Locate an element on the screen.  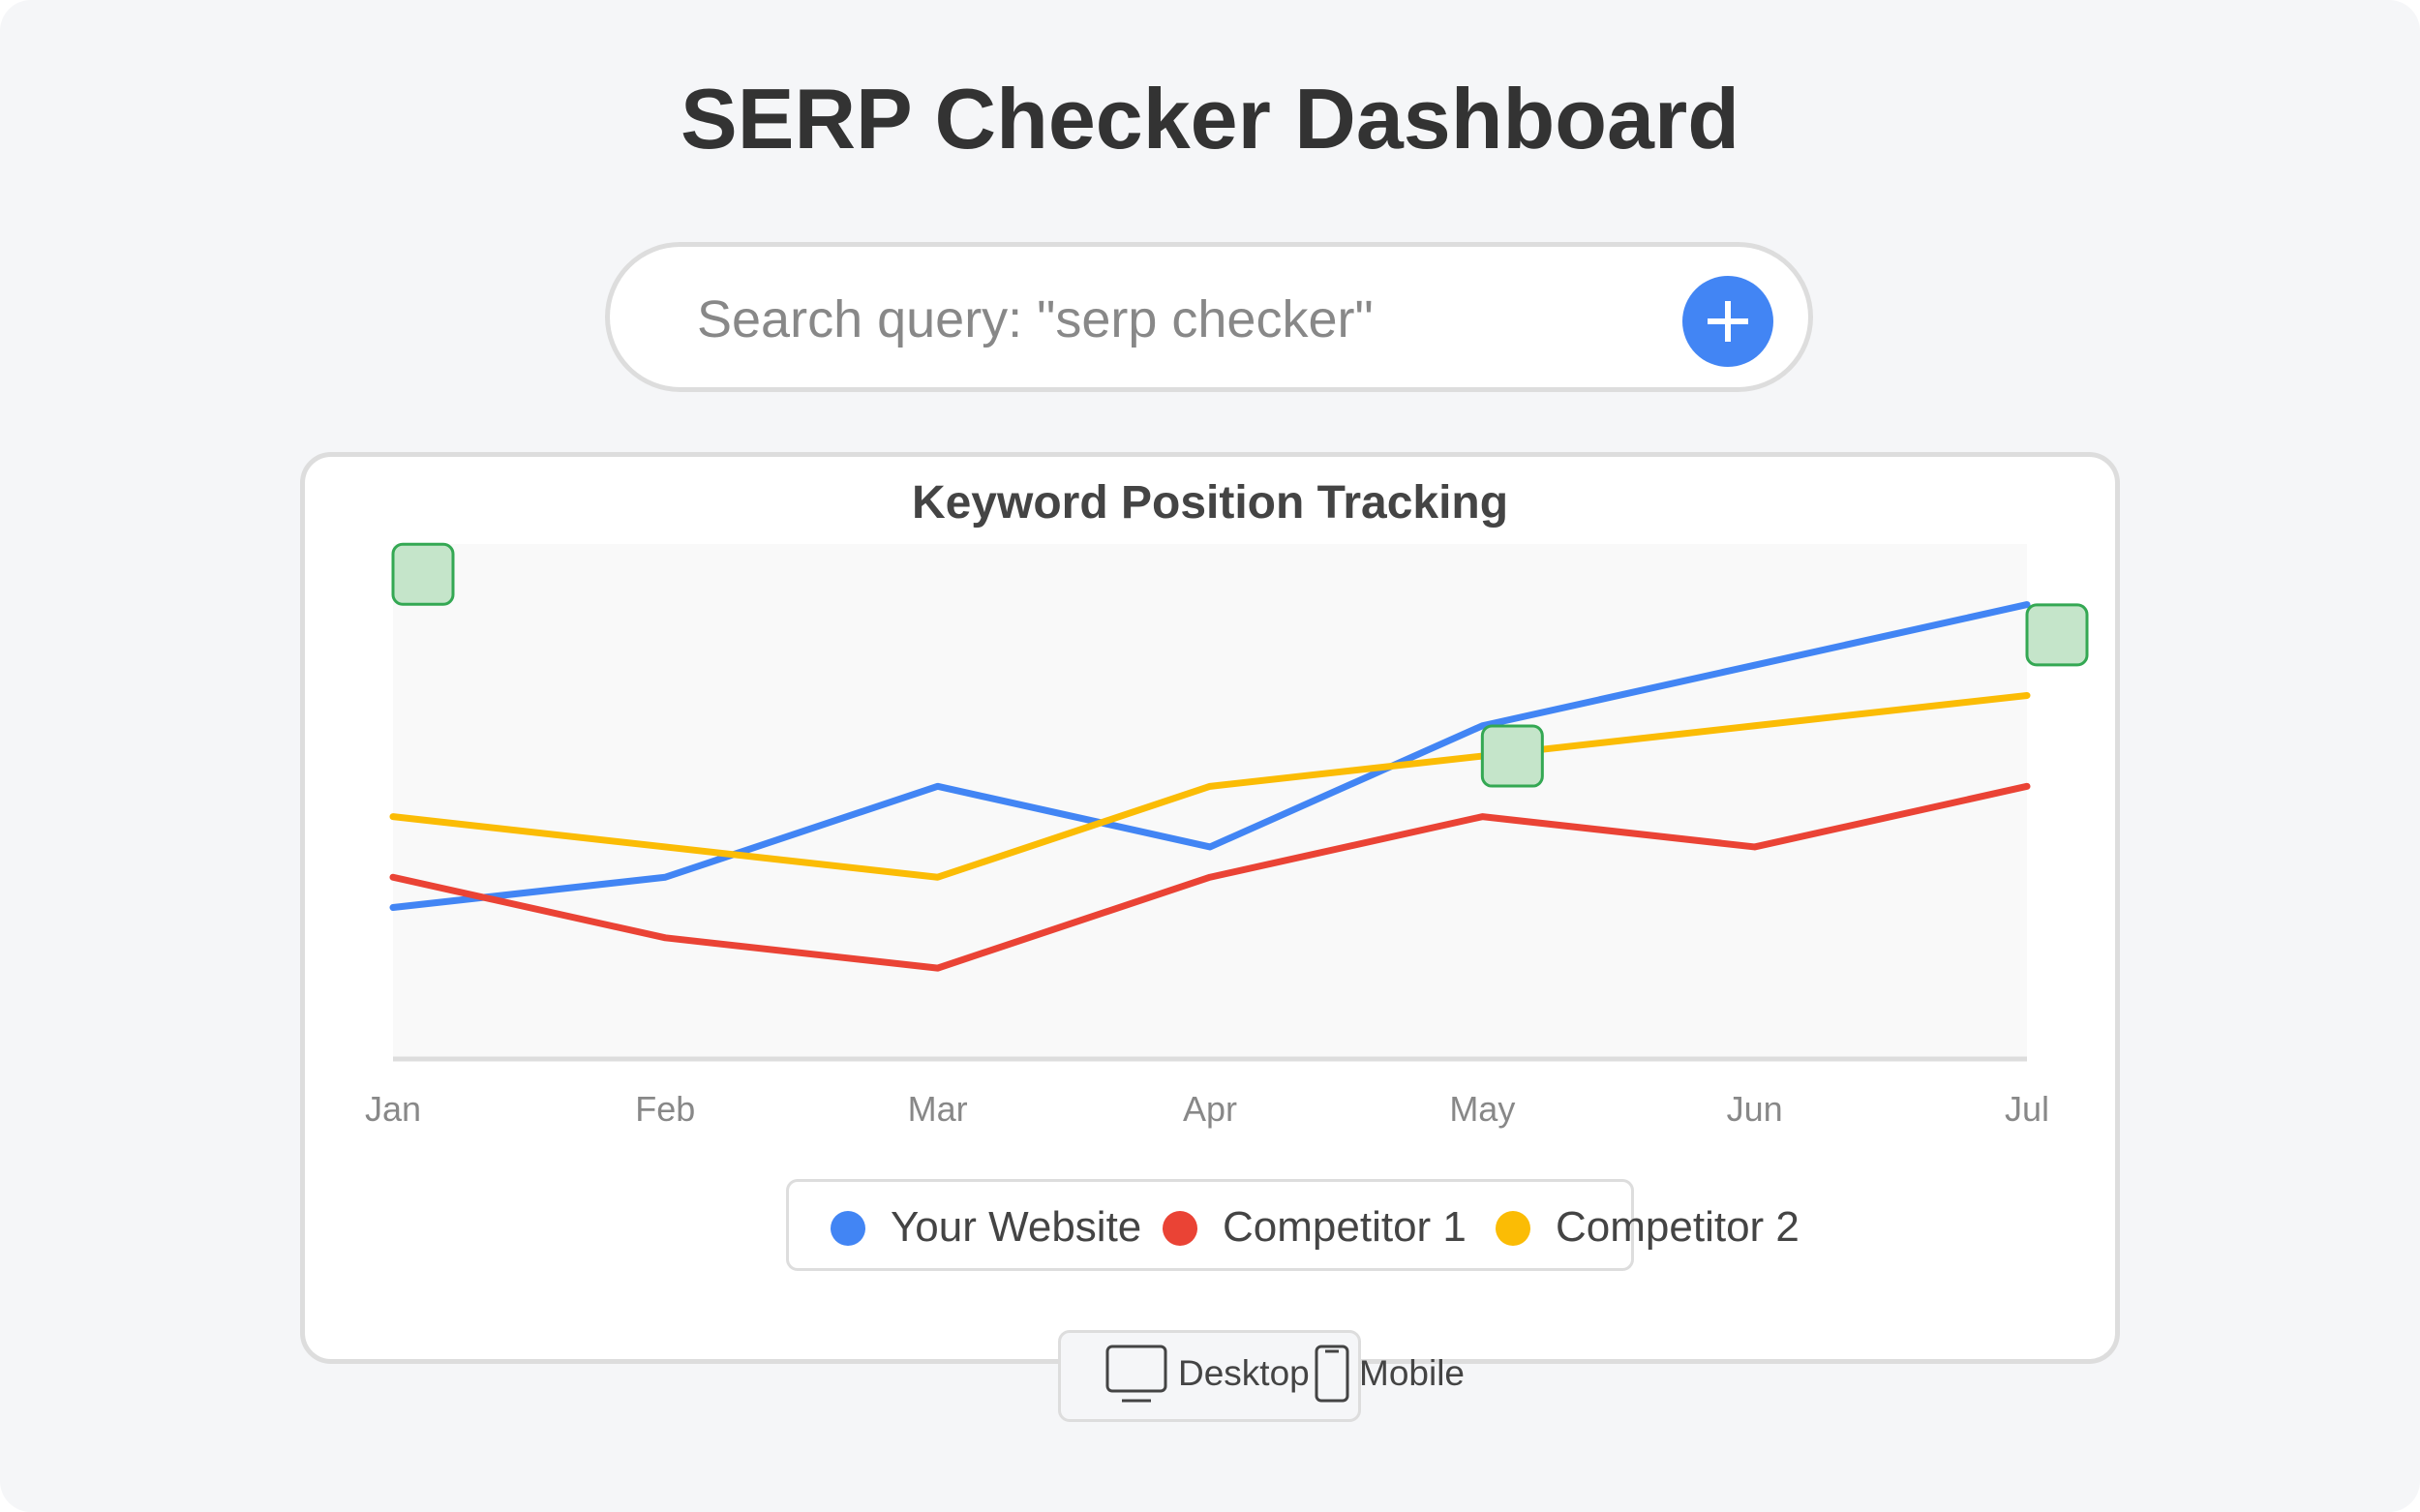
data-point-competitor-1-may is located at coordinates (1482, 817).